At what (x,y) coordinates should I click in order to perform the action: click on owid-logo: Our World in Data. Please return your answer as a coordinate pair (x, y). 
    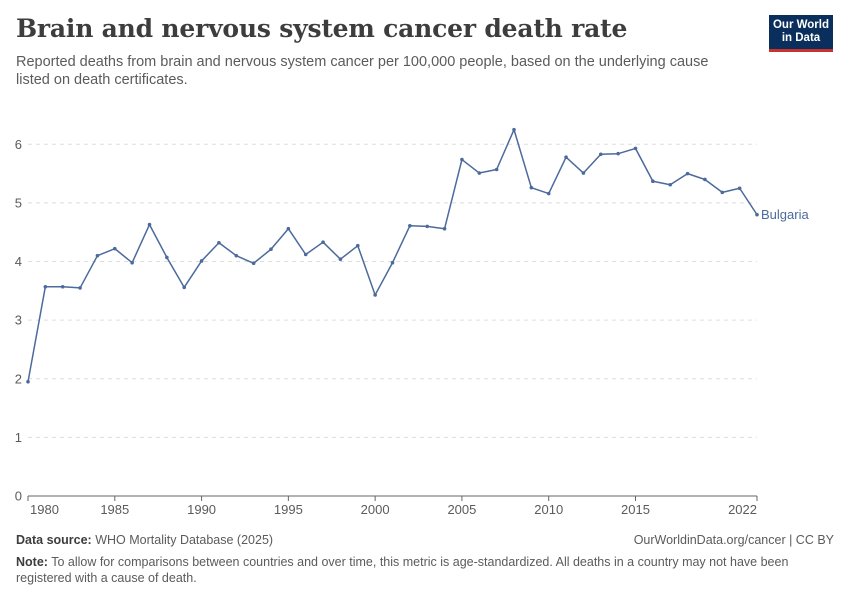
    Looking at the image, I should click on (801, 33).